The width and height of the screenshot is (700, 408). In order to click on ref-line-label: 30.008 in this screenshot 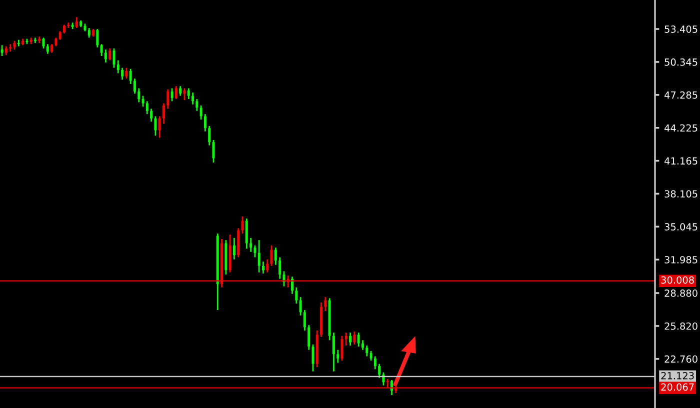, I will do `click(677, 280)`.